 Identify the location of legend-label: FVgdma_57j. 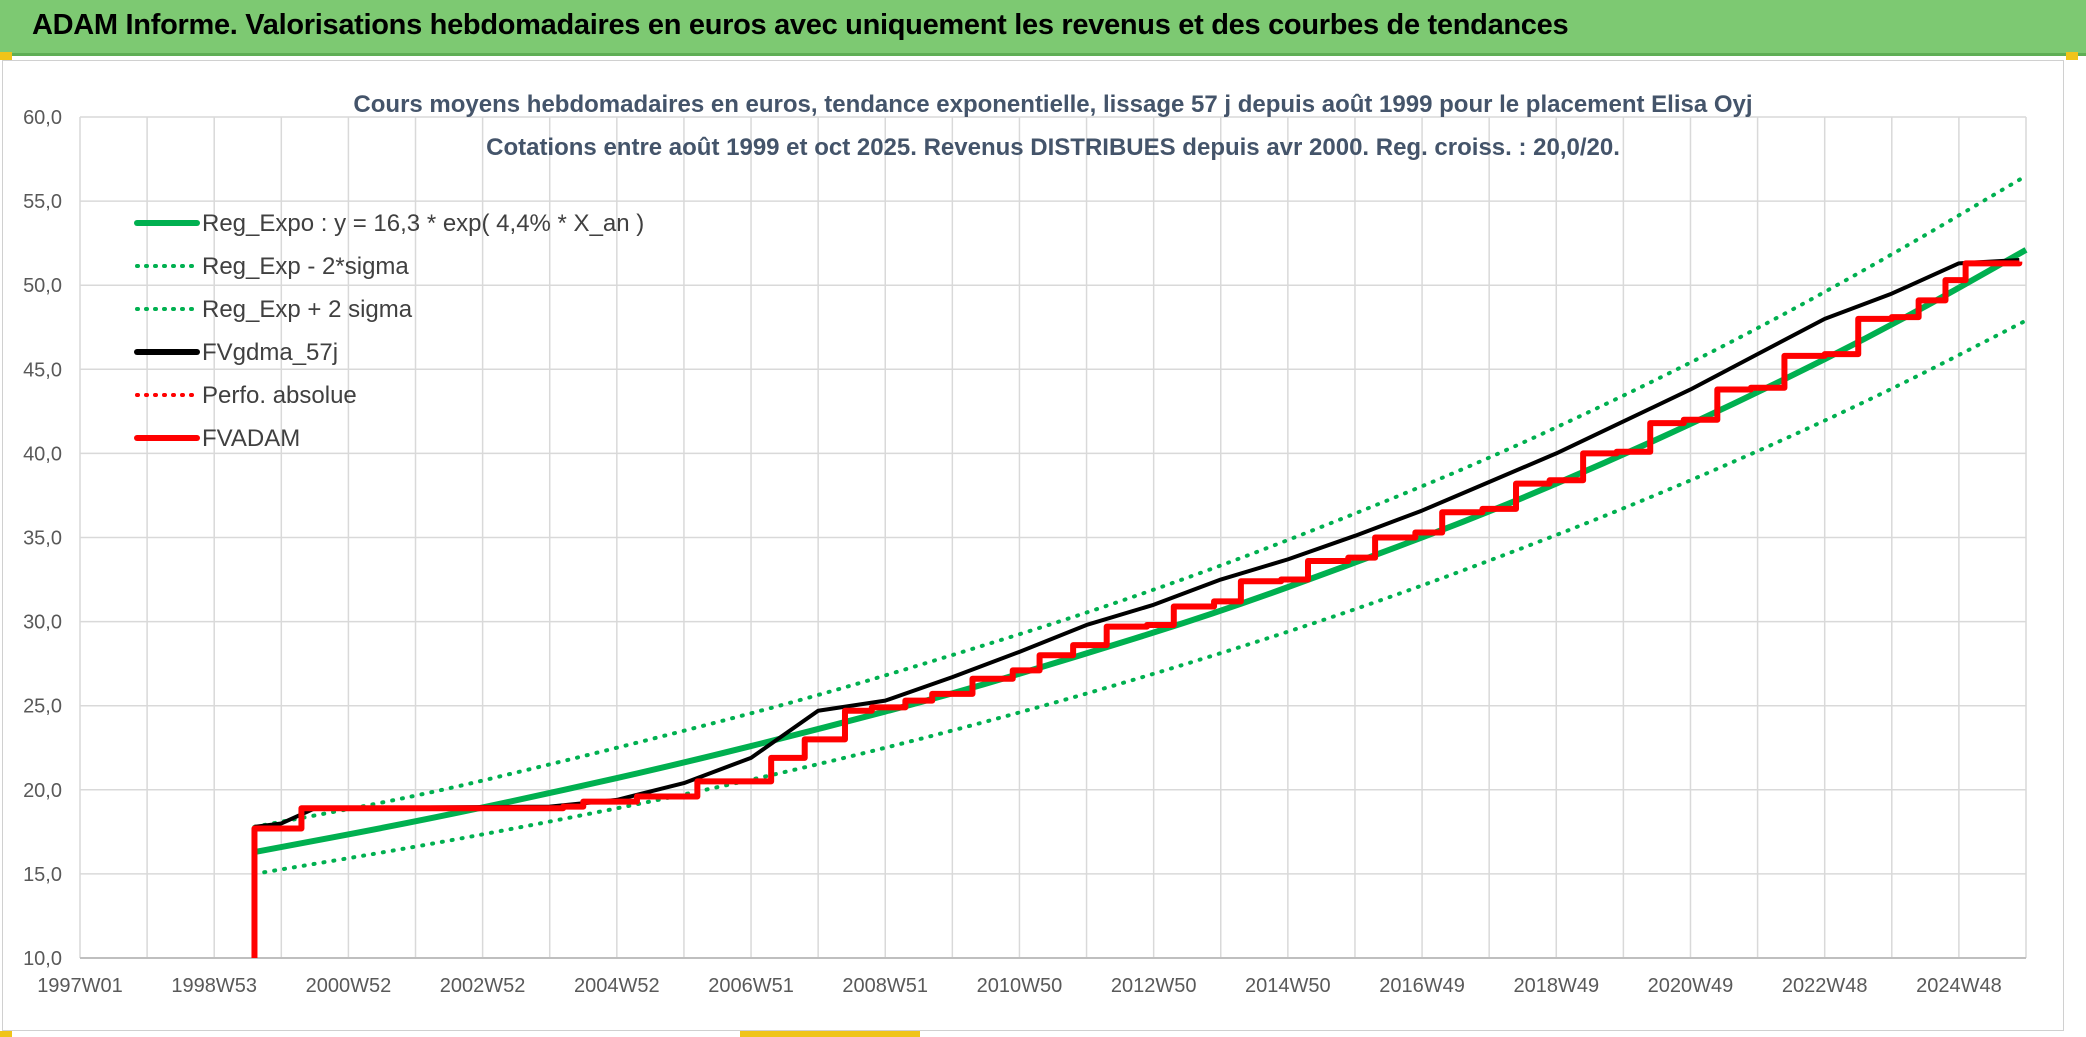
(270, 352).